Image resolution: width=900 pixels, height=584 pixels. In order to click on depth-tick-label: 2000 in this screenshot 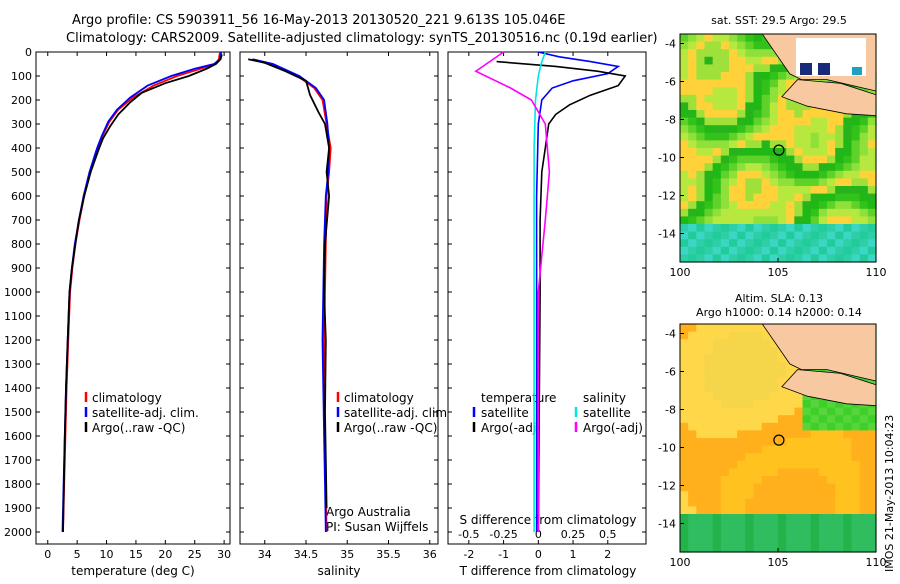, I will do `click(18, 532)`.